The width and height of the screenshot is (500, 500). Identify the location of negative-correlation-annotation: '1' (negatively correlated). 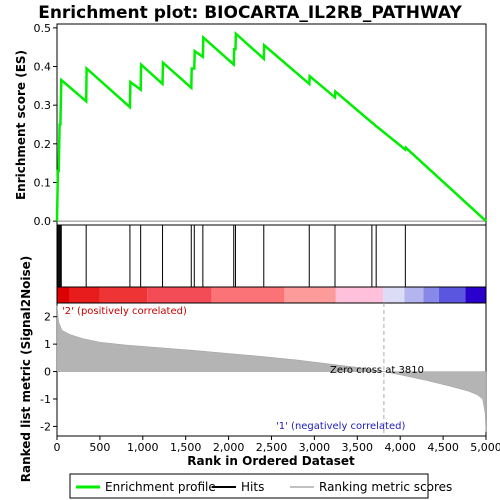
(340, 426).